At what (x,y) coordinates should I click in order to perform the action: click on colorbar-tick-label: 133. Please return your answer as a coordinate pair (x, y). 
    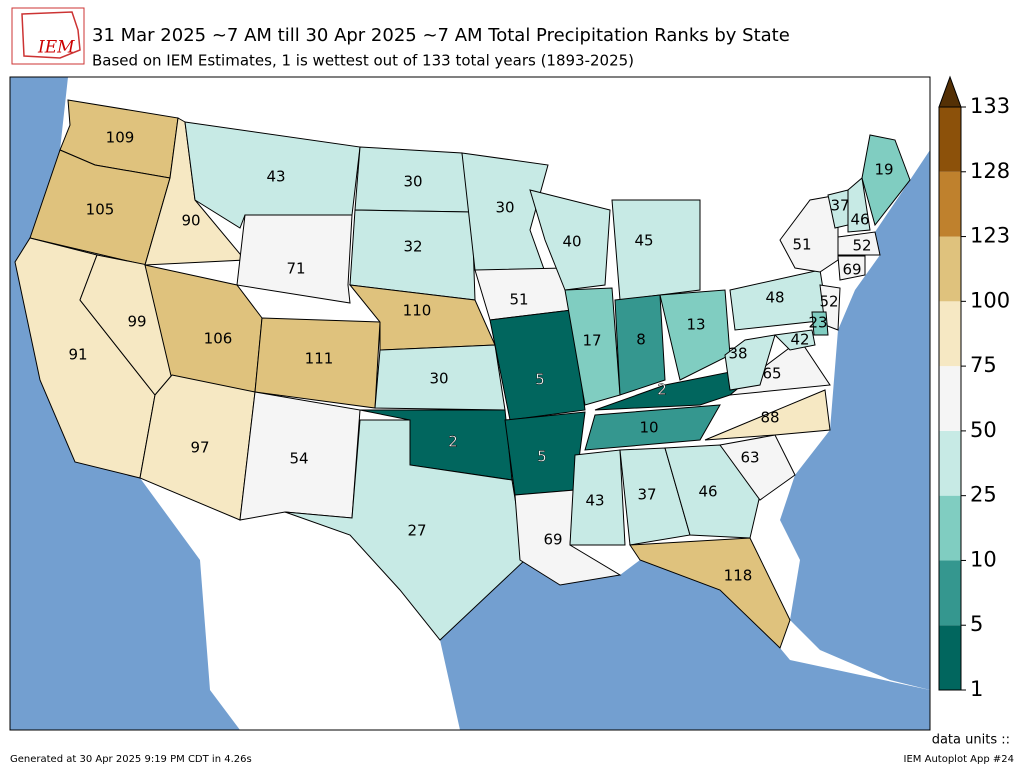
    Looking at the image, I should click on (990, 106).